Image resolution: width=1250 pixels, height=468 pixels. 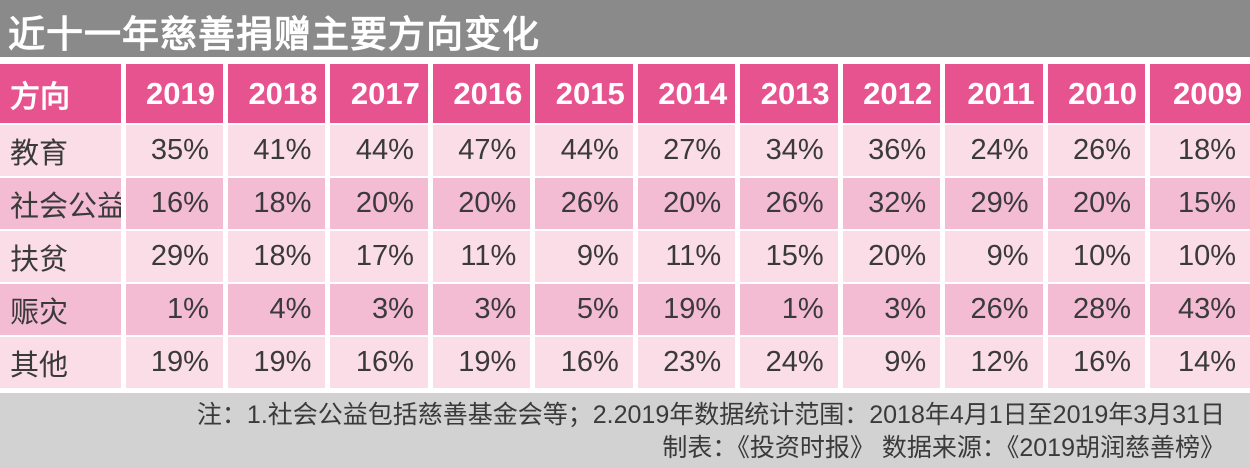 I want to click on year-header: 2015, so click(x=583, y=94).